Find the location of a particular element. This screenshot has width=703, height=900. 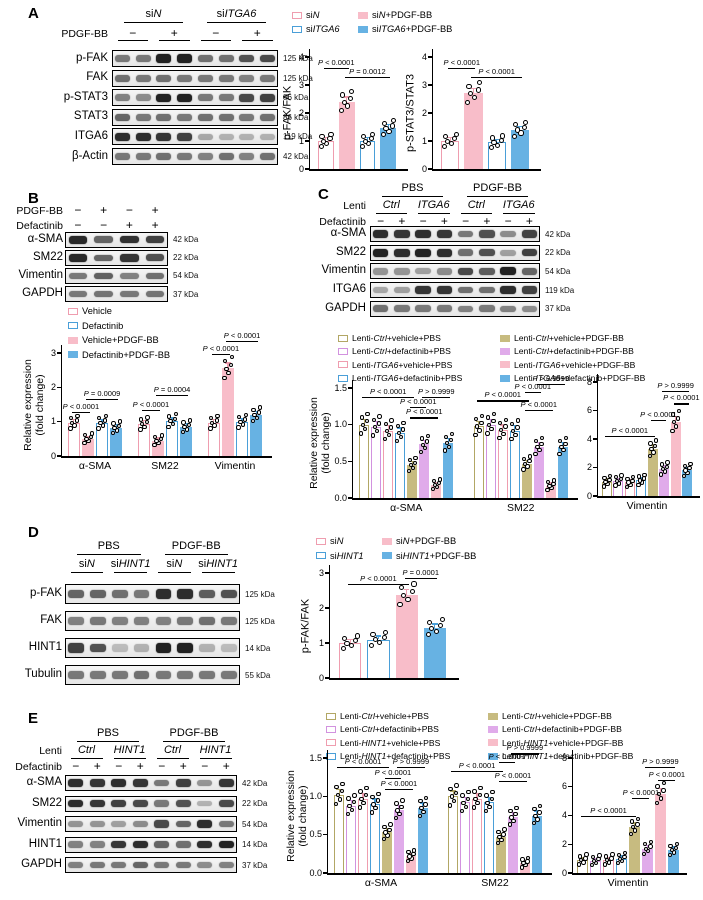

group-label: PDGF-BB is located at coordinates (497, 188).